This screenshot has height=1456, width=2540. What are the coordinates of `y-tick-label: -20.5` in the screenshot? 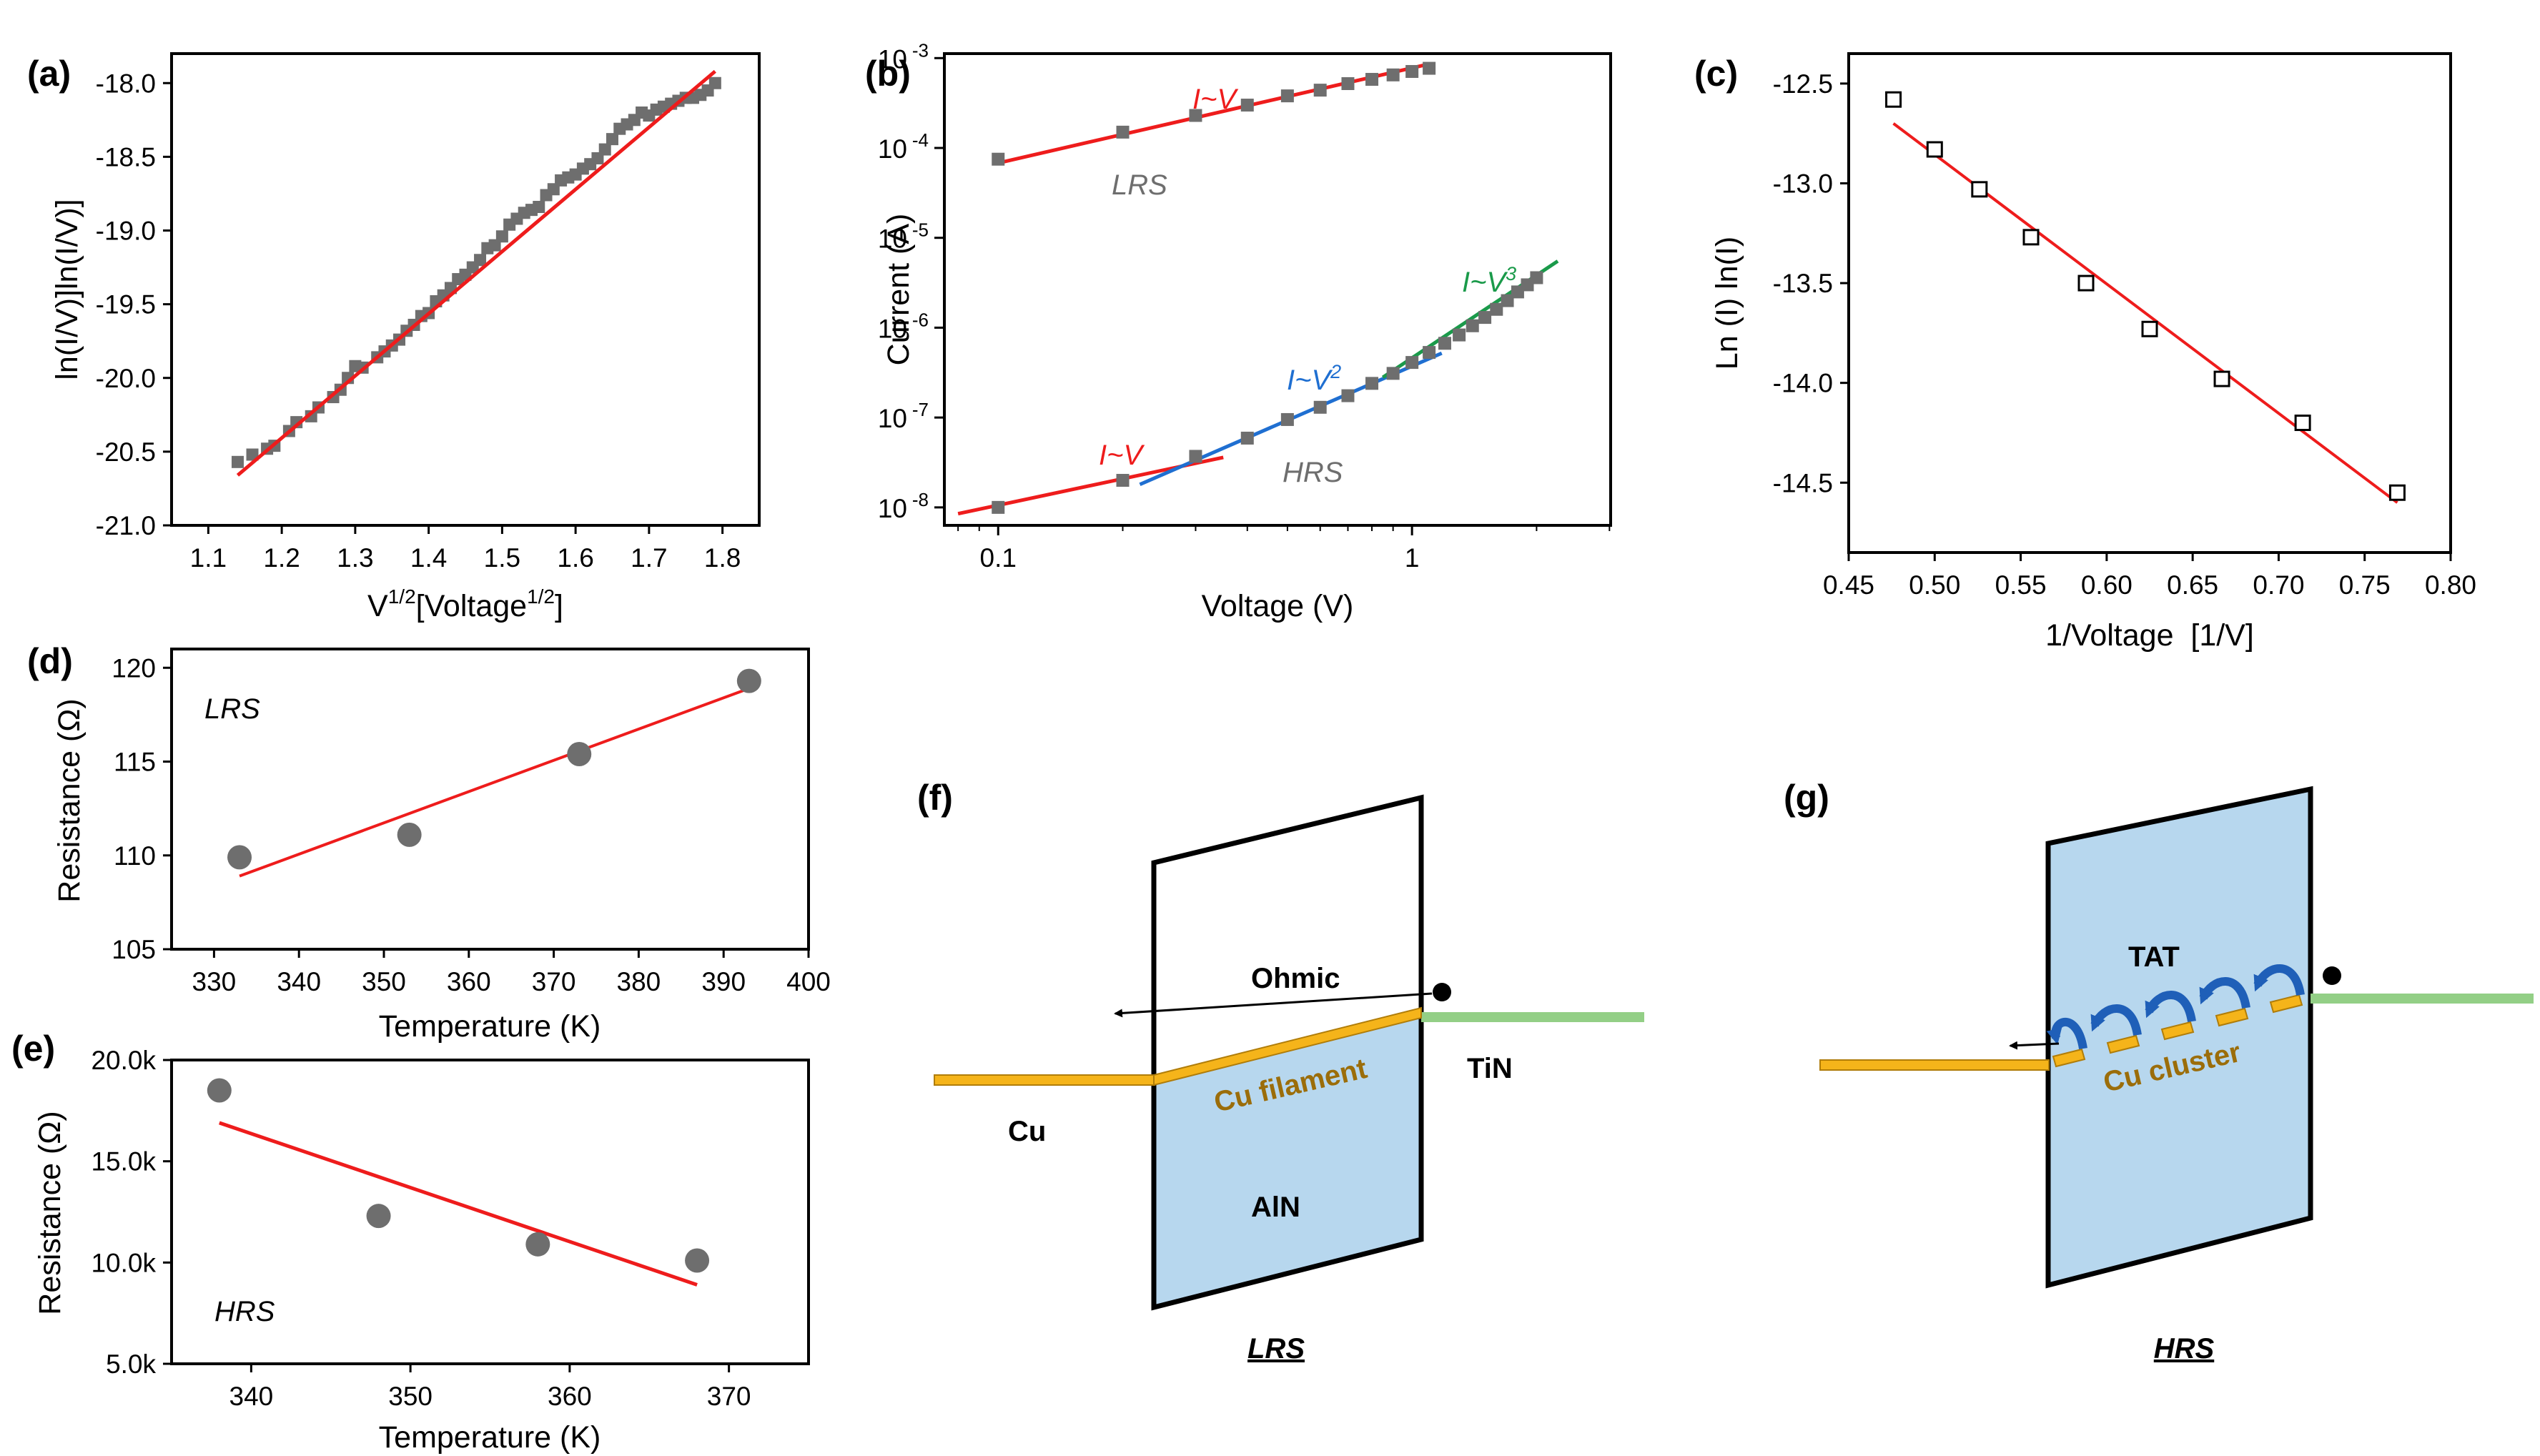 It's located at (126, 452).